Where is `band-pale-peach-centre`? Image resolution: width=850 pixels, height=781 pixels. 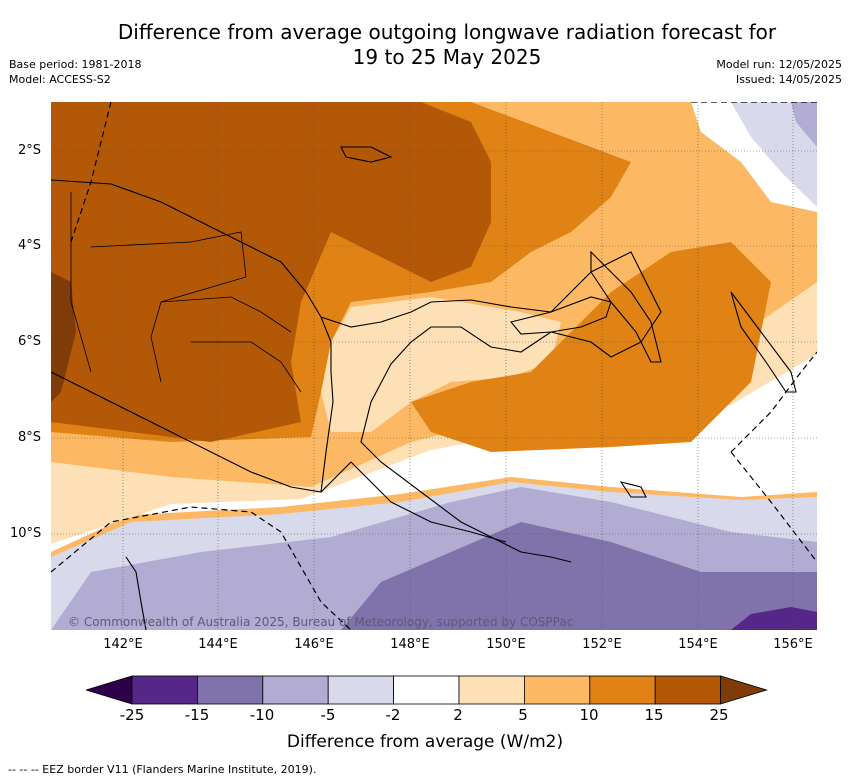 band-pale-peach-centre is located at coordinates (441, 364).